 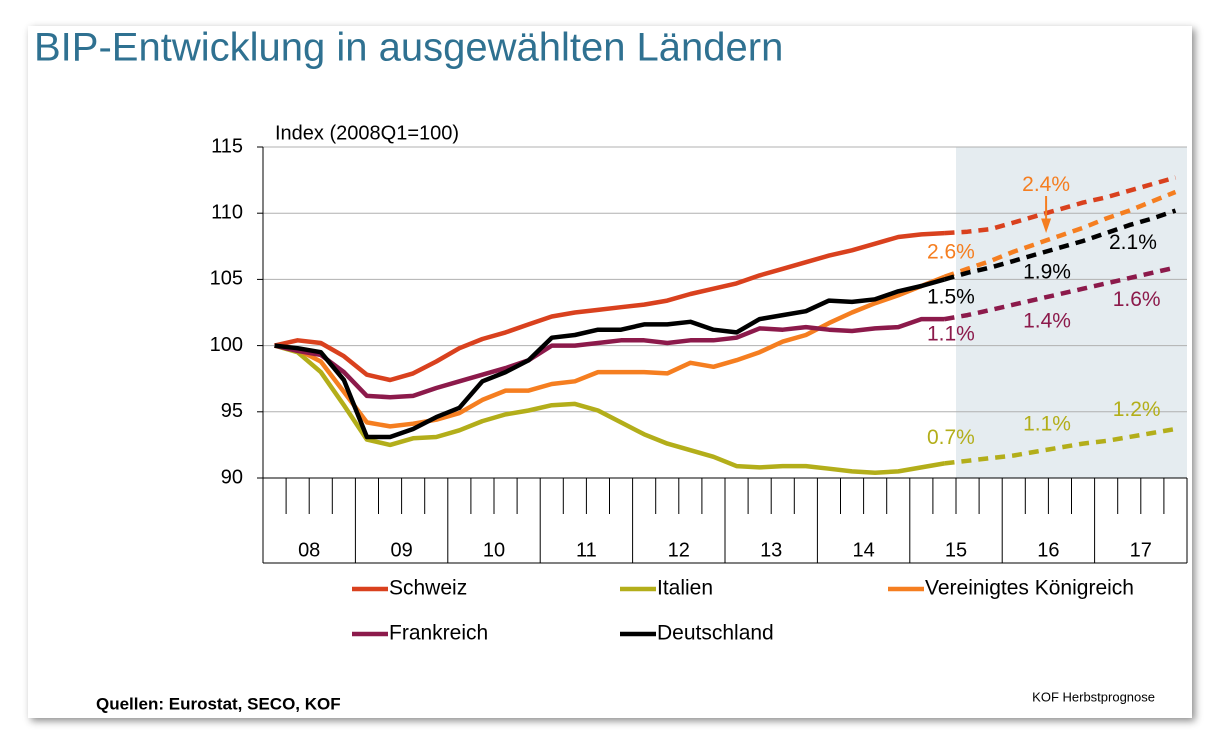 I want to click on y-tick-label: 95, so click(x=232, y=411).